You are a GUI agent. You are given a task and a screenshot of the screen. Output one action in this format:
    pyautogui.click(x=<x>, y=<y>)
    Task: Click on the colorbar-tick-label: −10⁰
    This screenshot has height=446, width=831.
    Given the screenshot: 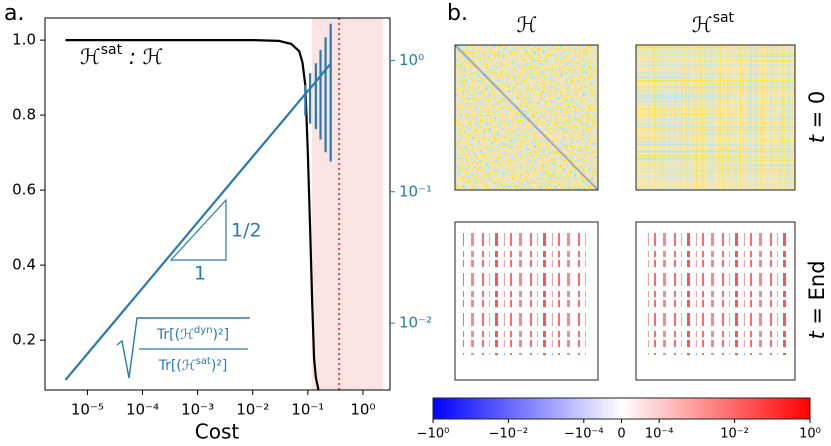 What is the action you would take?
    pyautogui.click(x=433, y=434)
    